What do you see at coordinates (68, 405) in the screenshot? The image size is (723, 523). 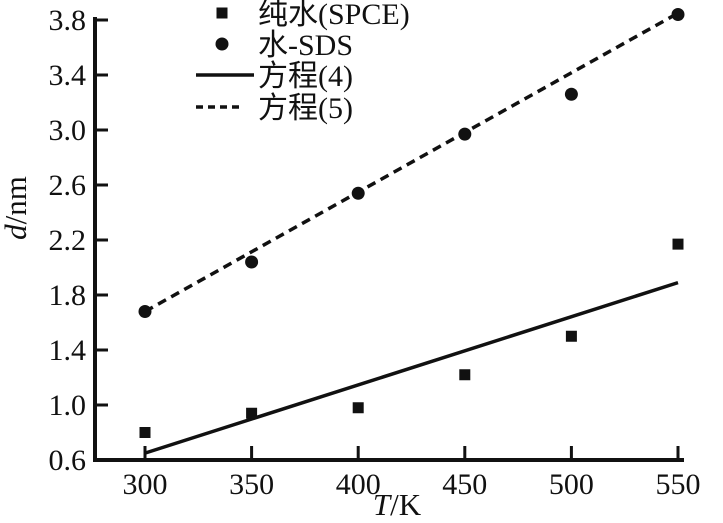 I see `y-tick-label: 1.0` at bounding box center [68, 405].